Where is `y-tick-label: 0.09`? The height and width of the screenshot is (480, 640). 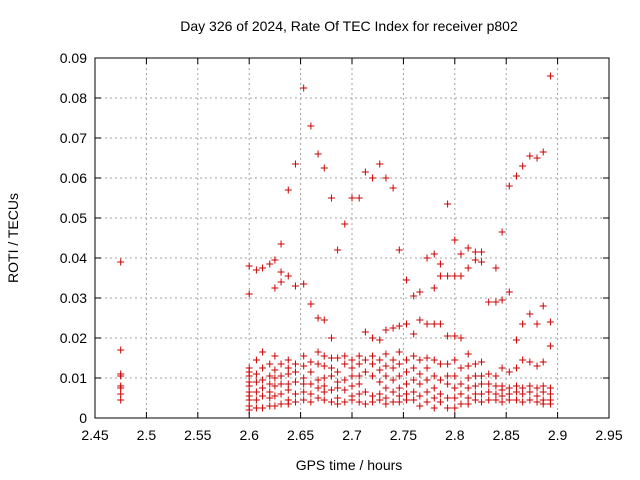
y-tick-label: 0.09 is located at coordinates (73, 58).